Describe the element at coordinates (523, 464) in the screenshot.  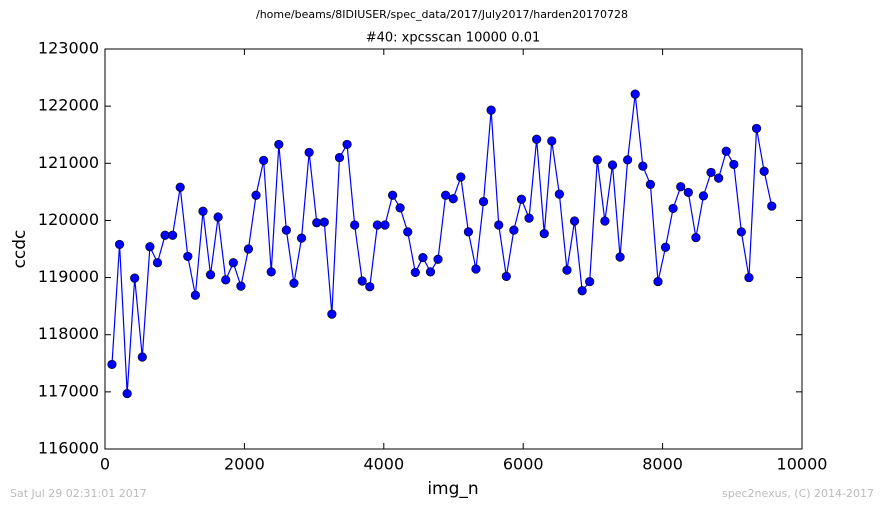
I see `x-tick-label: 6000` at that location.